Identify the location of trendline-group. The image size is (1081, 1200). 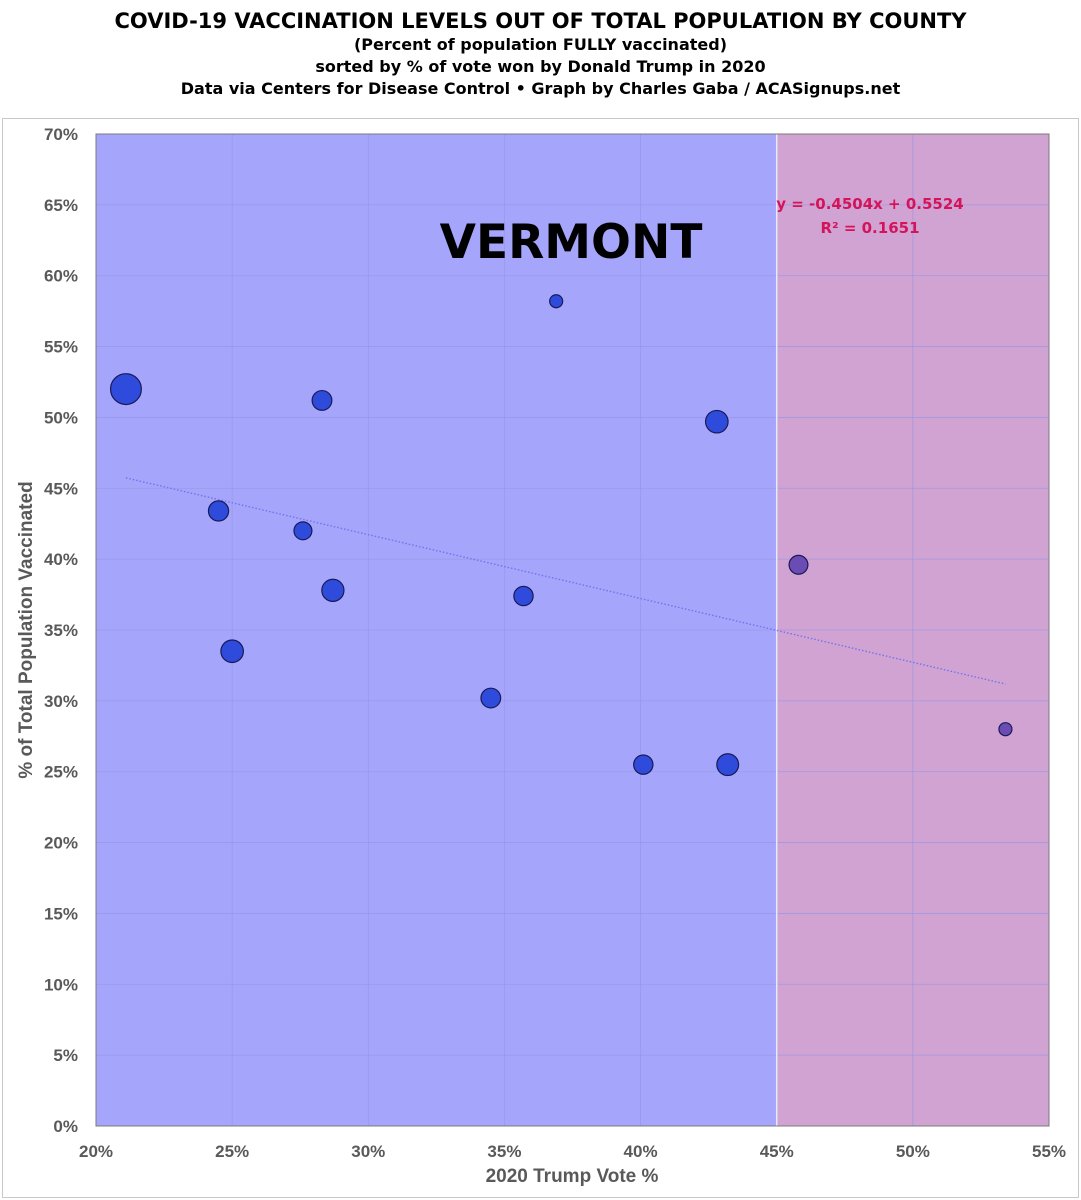
(565, 581).